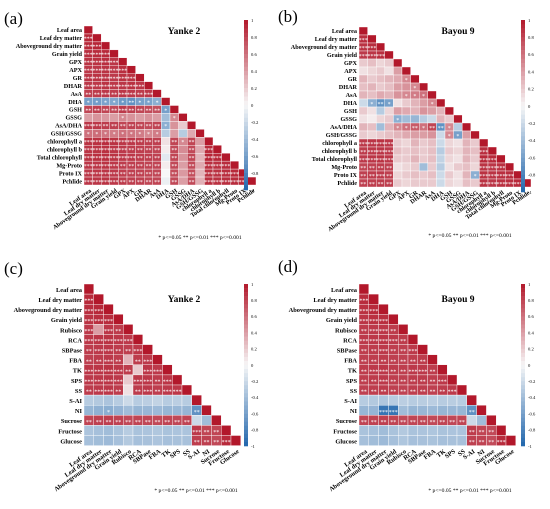 This screenshot has width=550, height=509. I want to click on panel-label: (a), so click(13, 18).